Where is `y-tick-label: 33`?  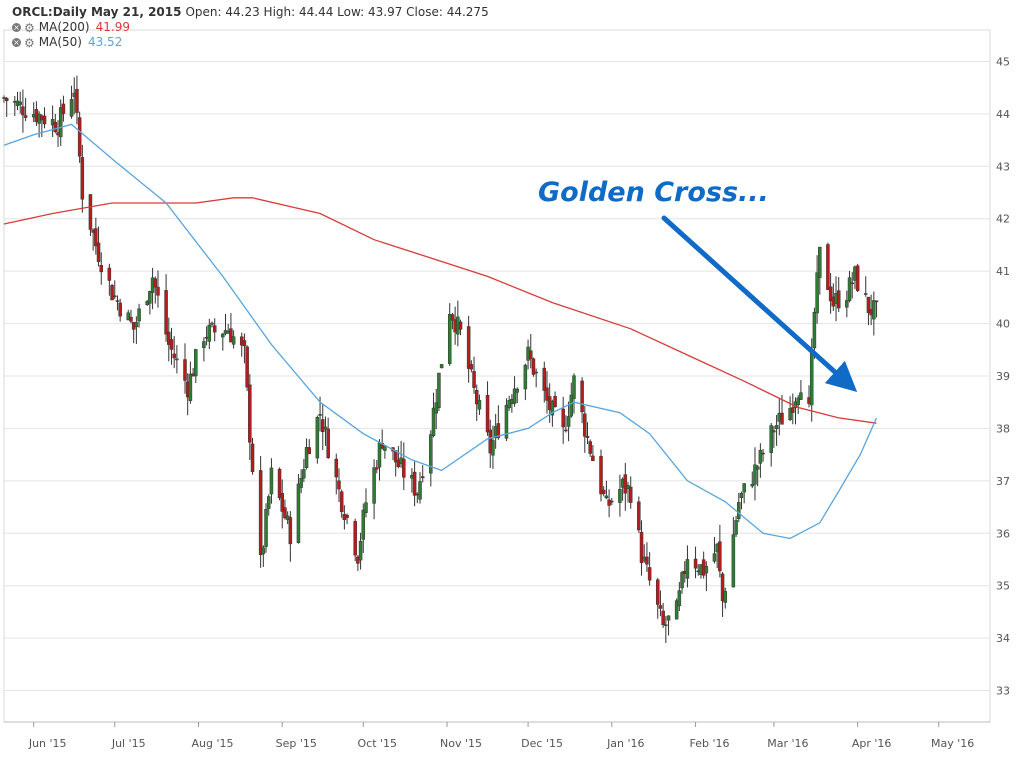 y-tick-label: 33 is located at coordinates (1003, 691).